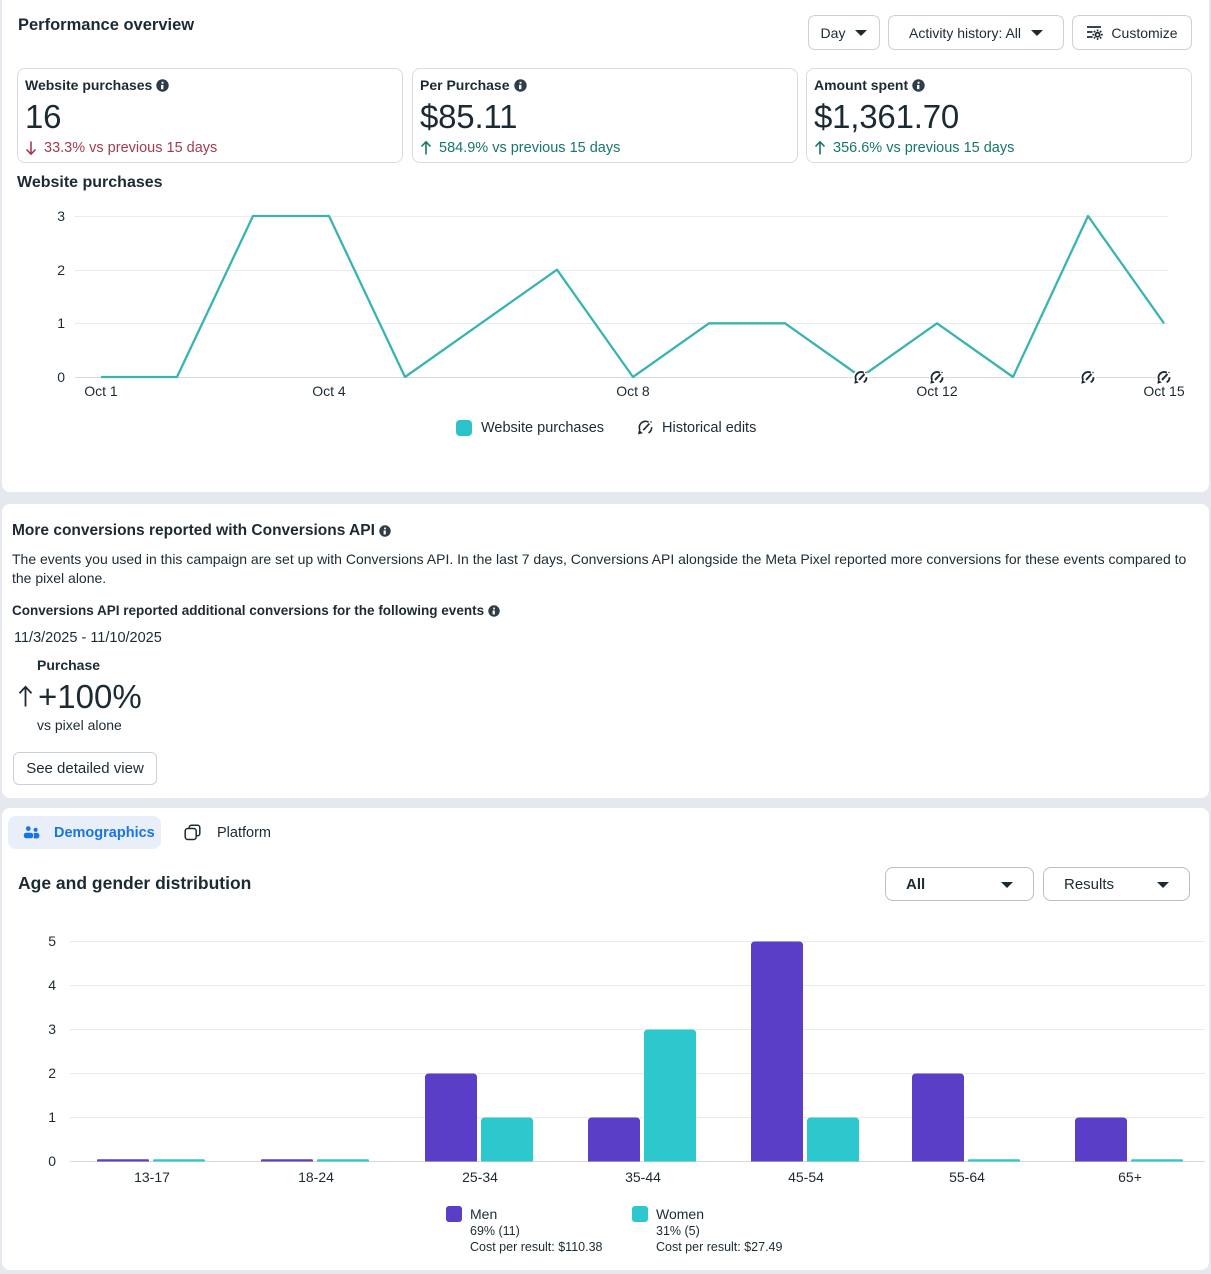 This screenshot has width=1211, height=1274. Describe the element at coordinates (52, 941) in the screenshot. I see `svg-text: 5` at that location.